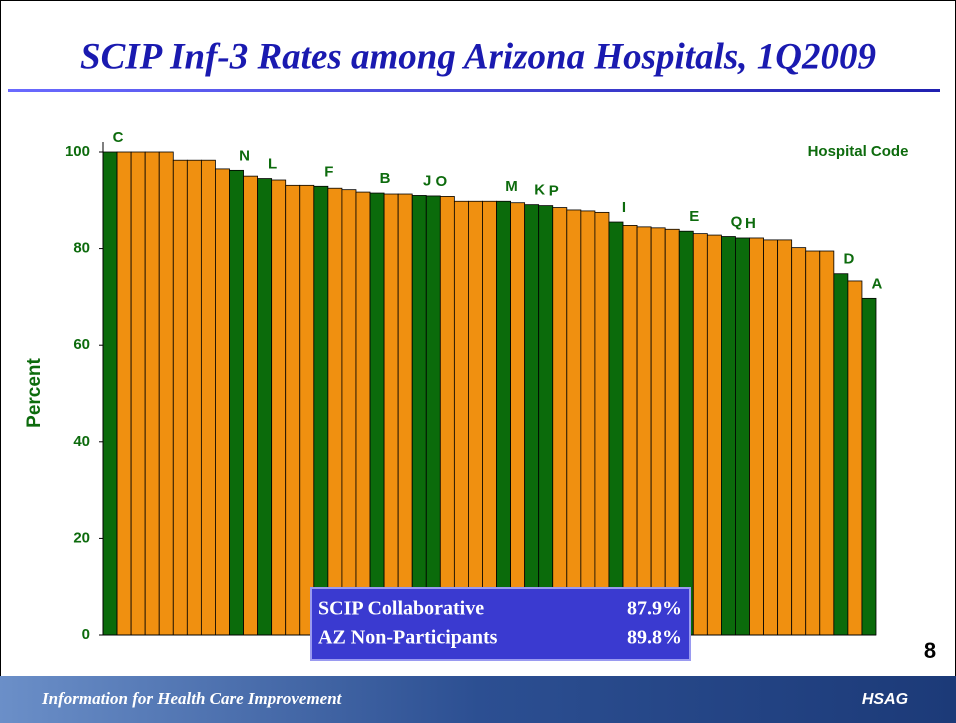 Image resolution: width=956 pixels, height=723 pixels. Describe the element at coordinates (858, 151) in the screenshot. I see `legend-title: Hospital Code` at that location.